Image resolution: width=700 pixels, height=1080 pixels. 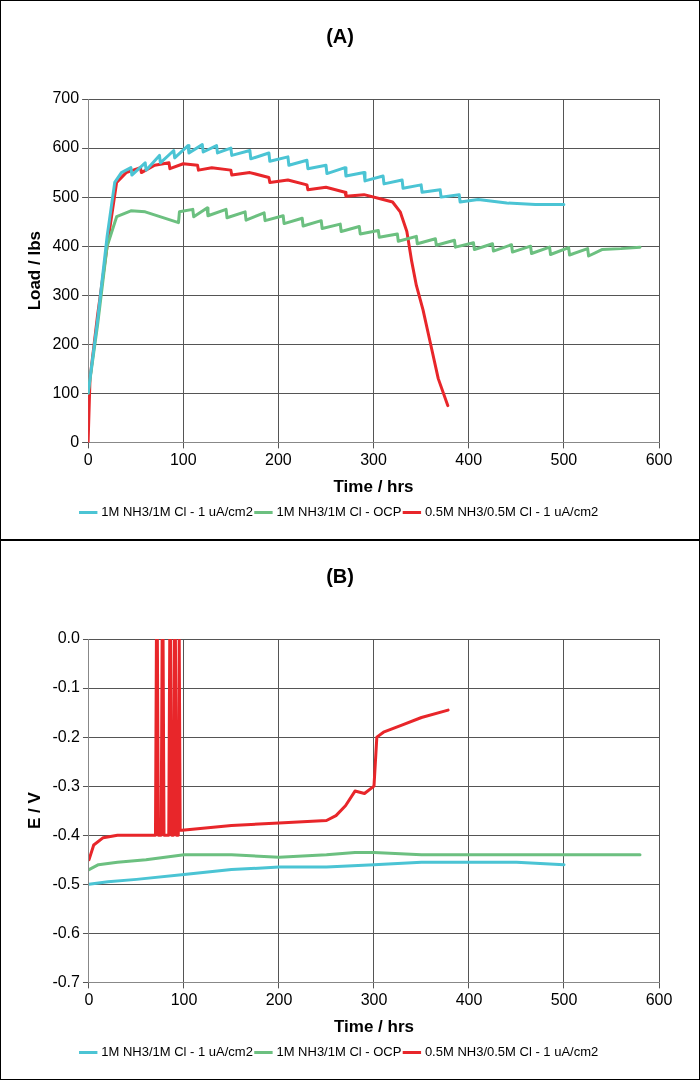 What do you see at coordinates (340, 35) in the screenshot?
I see `chart-title: (A)` at bounding box center [340, 35].